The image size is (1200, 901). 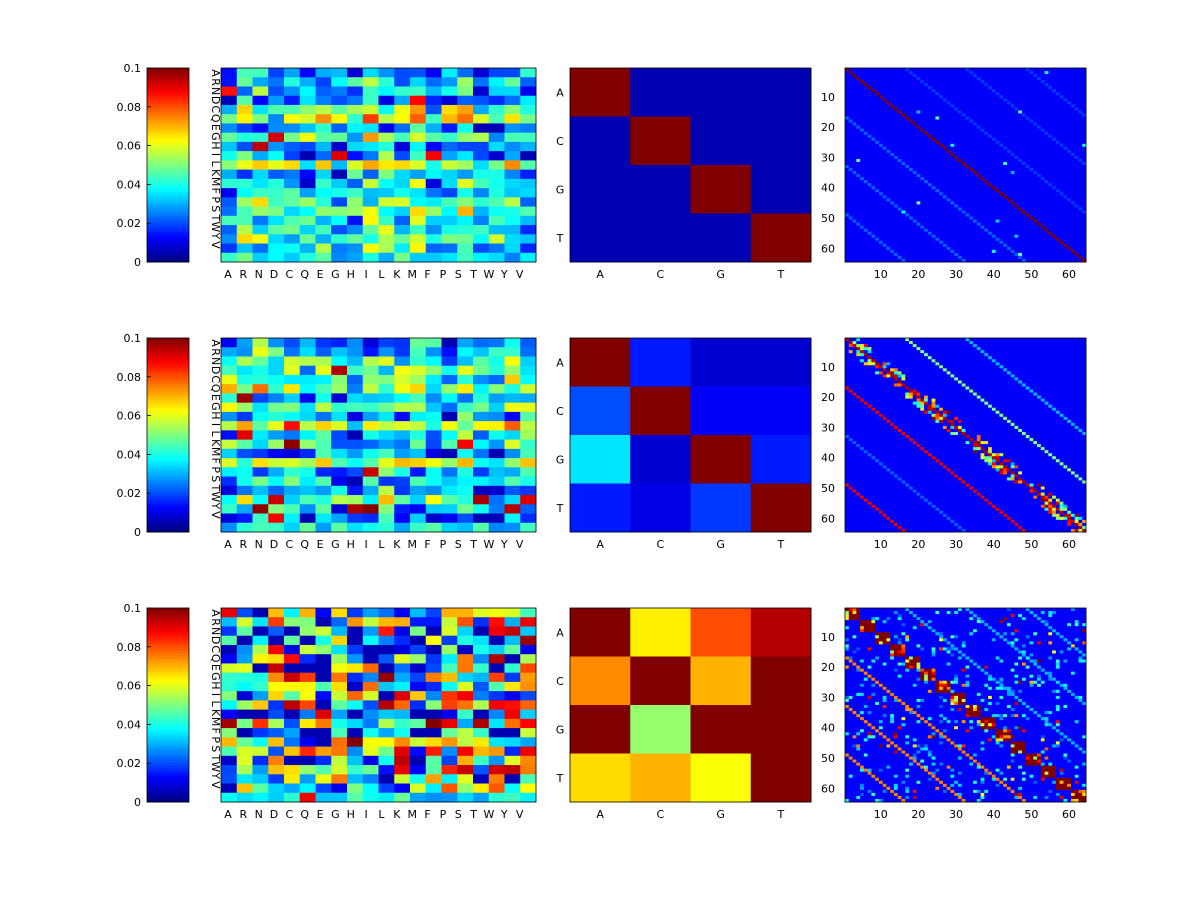 What do you see at coordinates (828, 157) in the screenshot?
I see `codon-y-tick-label: 30` at bounding box center [828, 157].